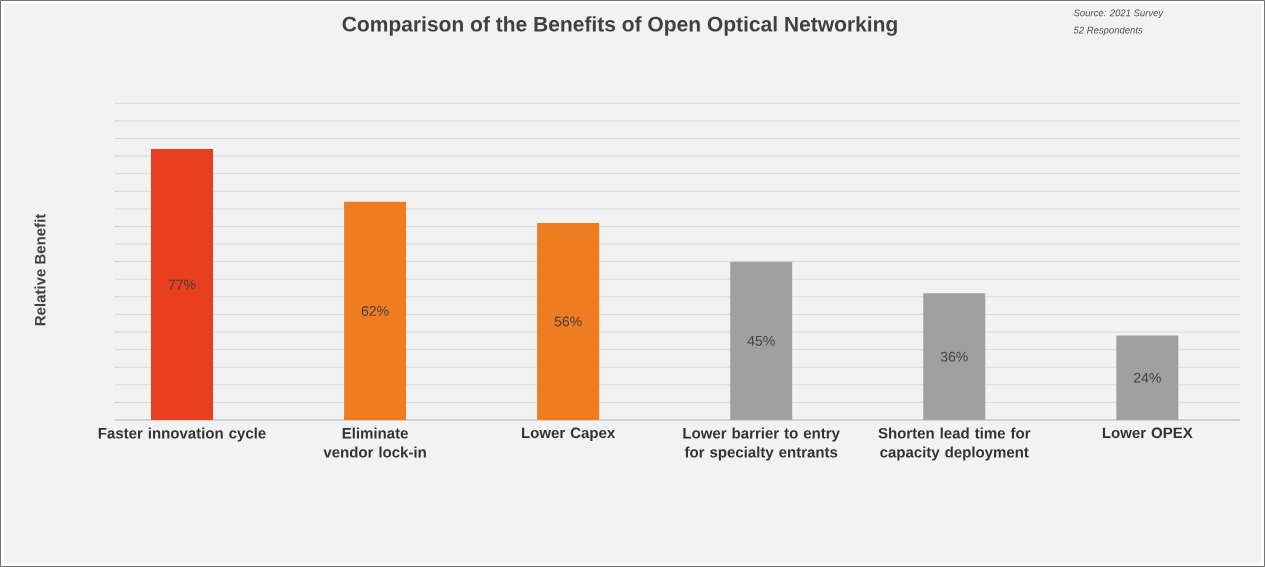  What do you see at coordinates (182, 434) in the screenshot?
I see `x-tick-label: Faster innovation cycle` at bounding box center [182, 434].